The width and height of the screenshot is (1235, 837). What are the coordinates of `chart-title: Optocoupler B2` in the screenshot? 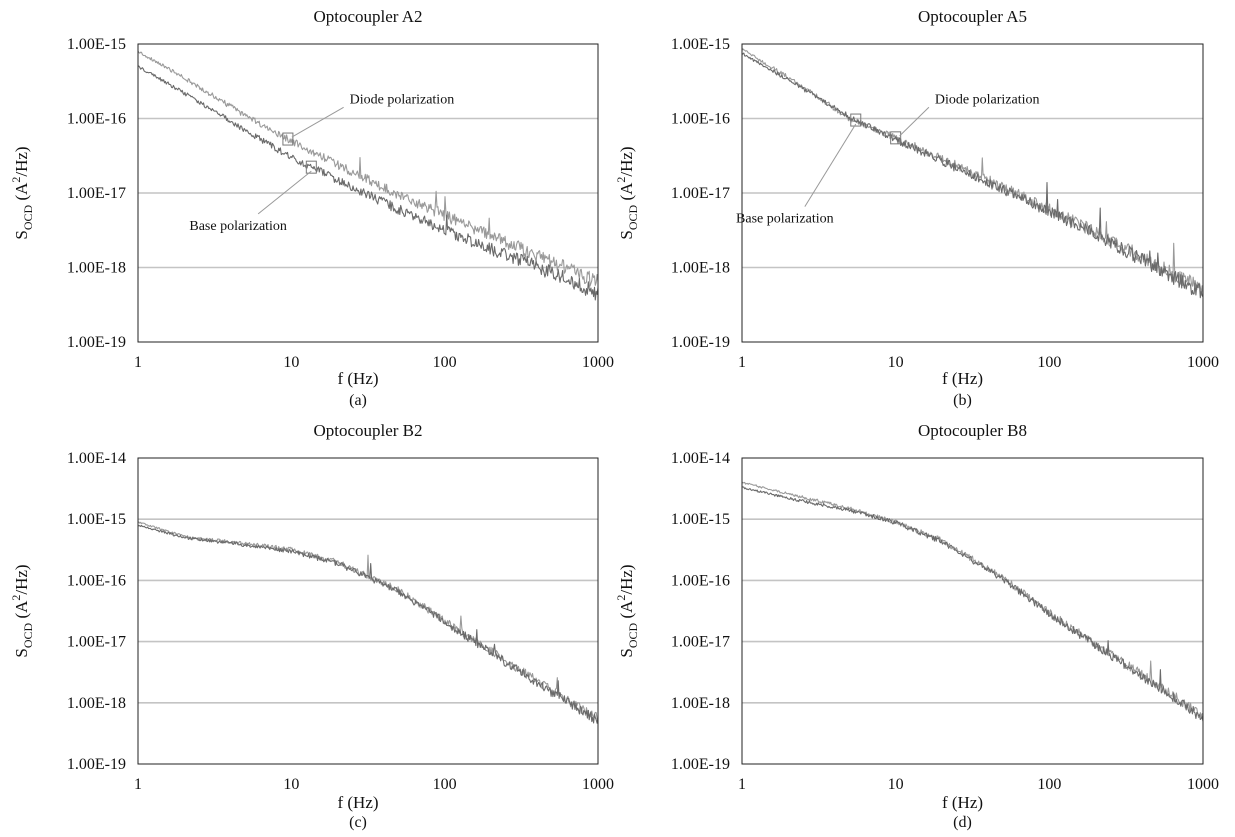 It's located at (367, 430).